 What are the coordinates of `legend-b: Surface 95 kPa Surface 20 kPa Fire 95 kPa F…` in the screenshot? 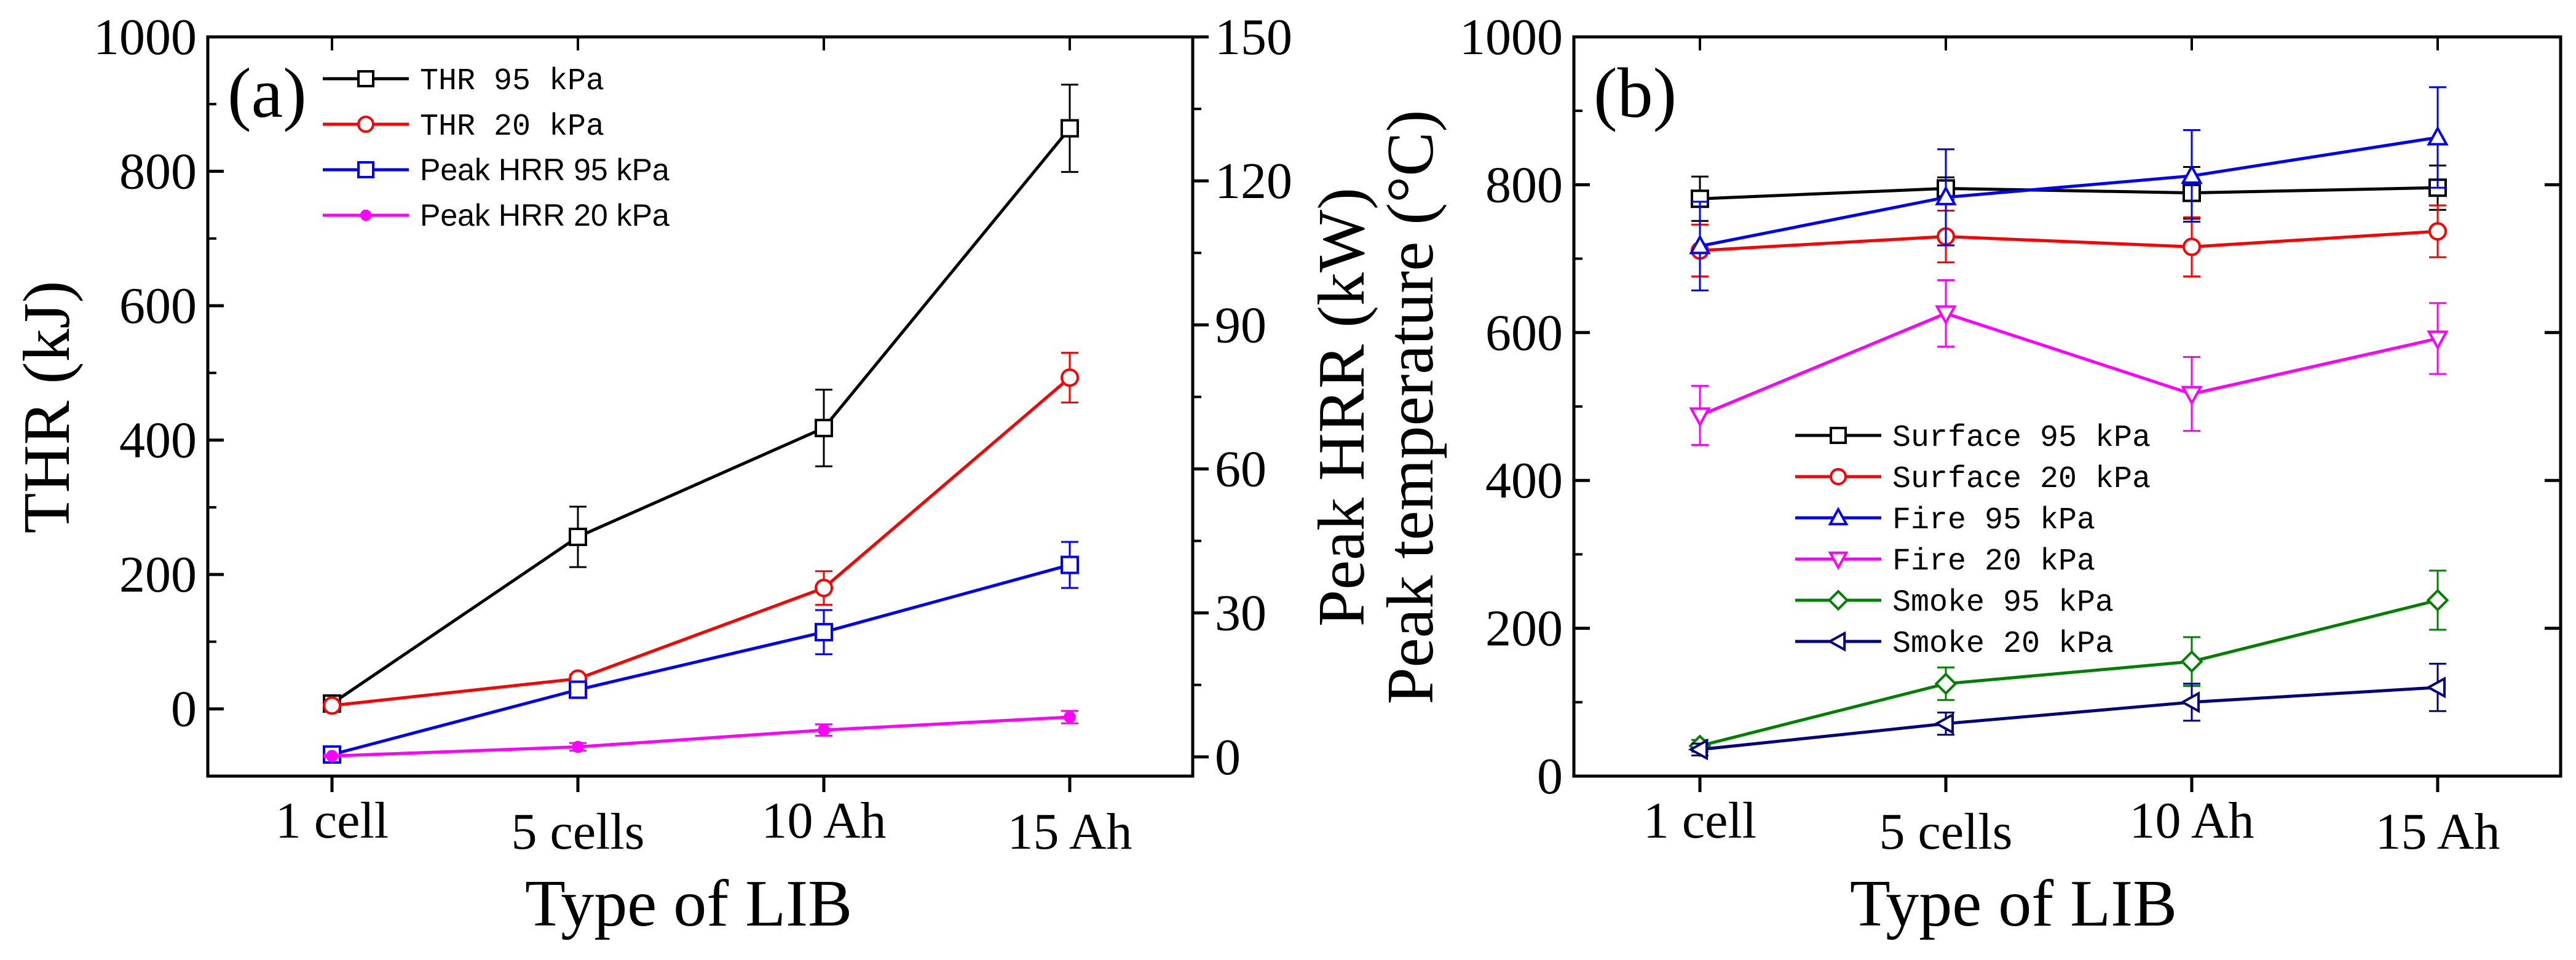 It's located at (1973, 541).